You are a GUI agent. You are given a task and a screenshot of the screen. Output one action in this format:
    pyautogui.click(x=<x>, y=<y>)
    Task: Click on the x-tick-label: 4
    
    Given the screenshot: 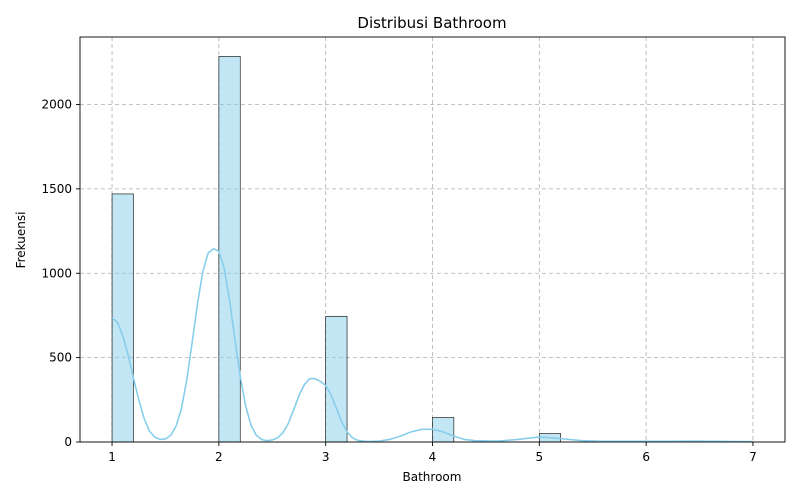 What is the action you would take?
    pyautogui.click(x=433, y=457)
    